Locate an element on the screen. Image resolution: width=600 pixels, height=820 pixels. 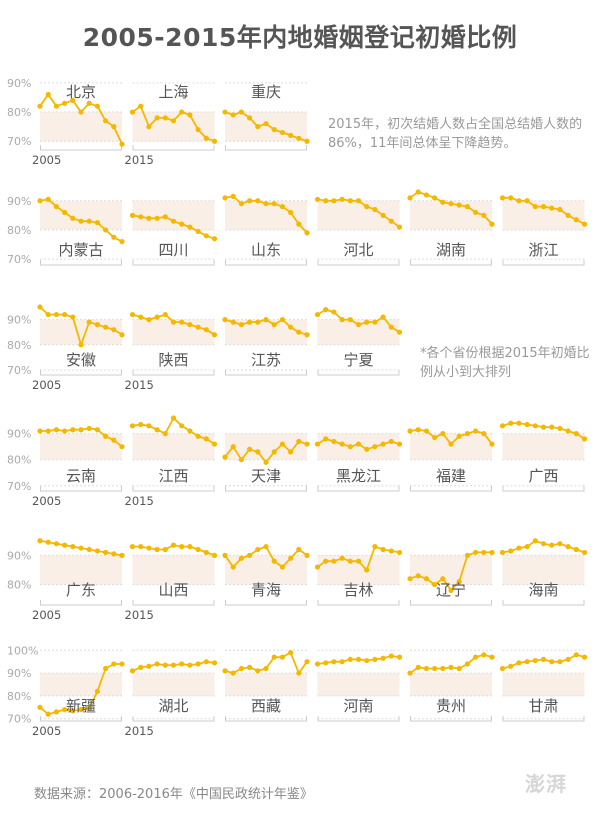
panel-河北: 河北 is located at coordinates (358, 231).